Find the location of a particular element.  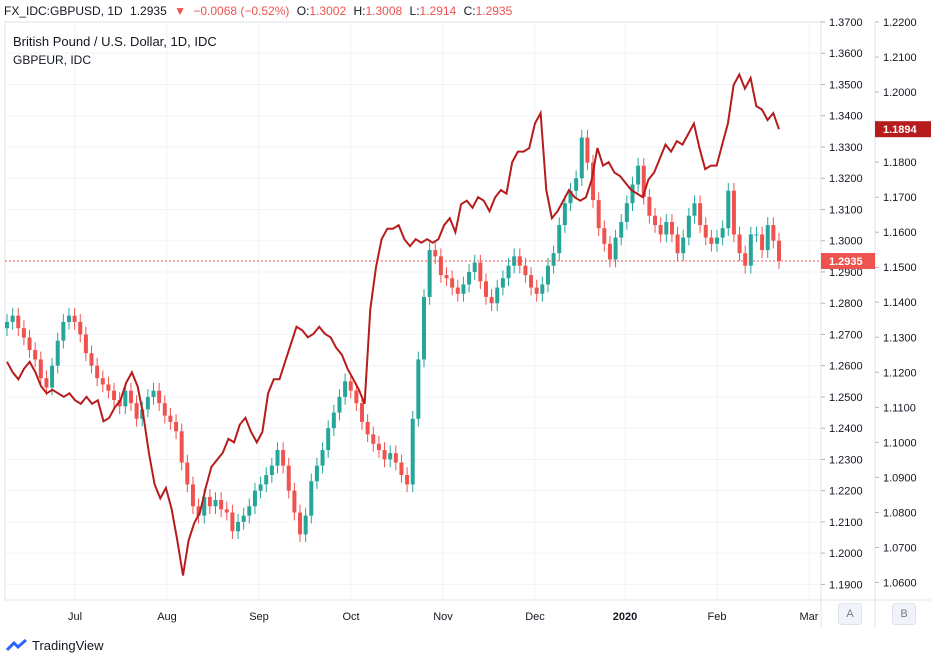

x-tick-label: Mar is located at coordinates (809, 617).